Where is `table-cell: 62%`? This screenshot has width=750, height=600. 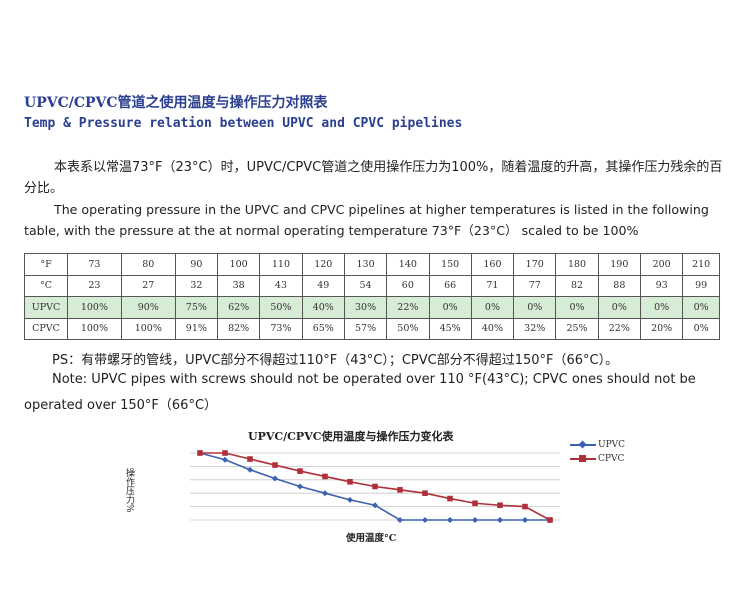 table-cell: 62% is located at coordinates (239, 307).